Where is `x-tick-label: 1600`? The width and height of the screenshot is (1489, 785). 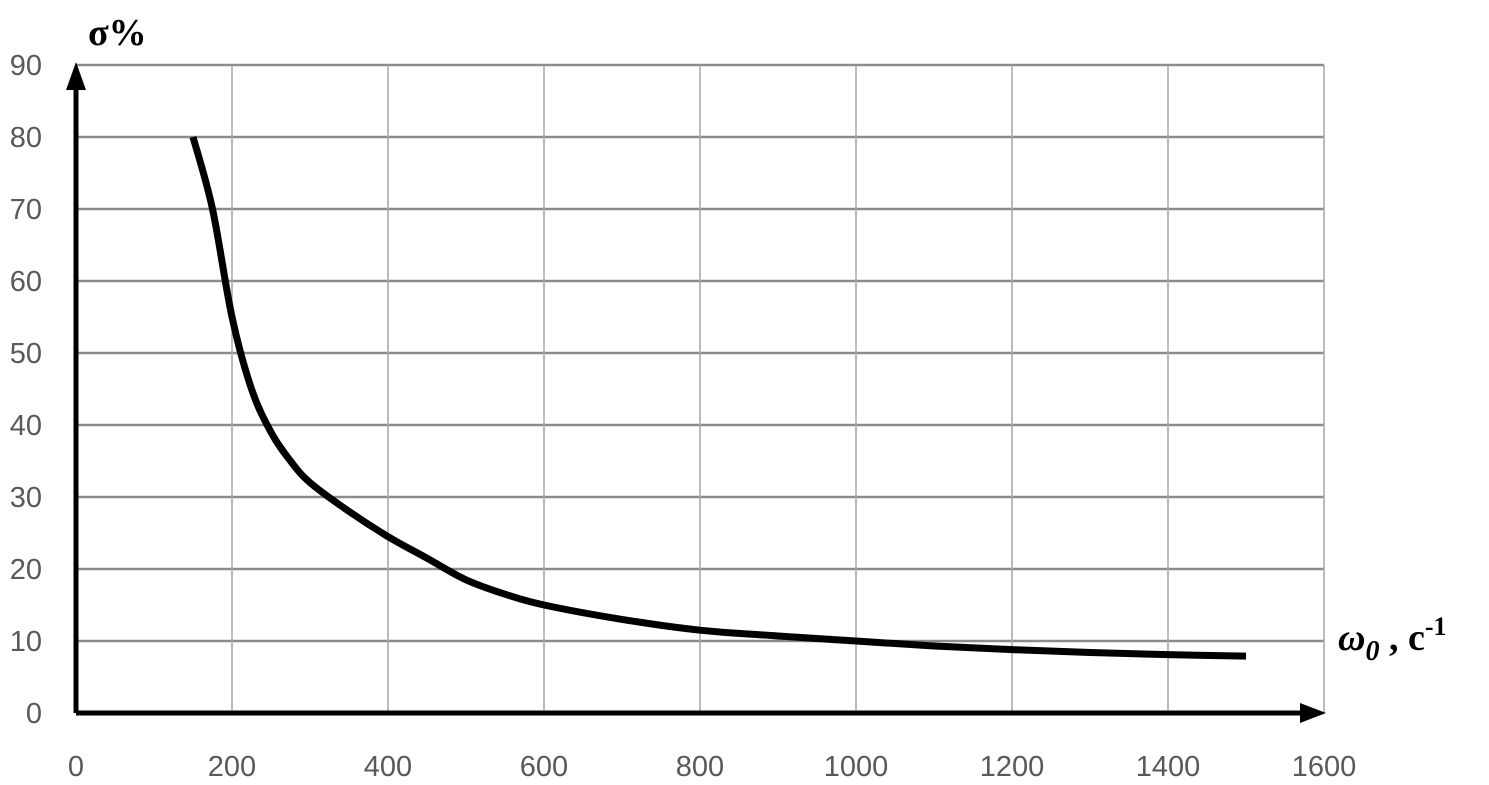 x-tick-label: 1600 is located at coordinates (1324, 767).